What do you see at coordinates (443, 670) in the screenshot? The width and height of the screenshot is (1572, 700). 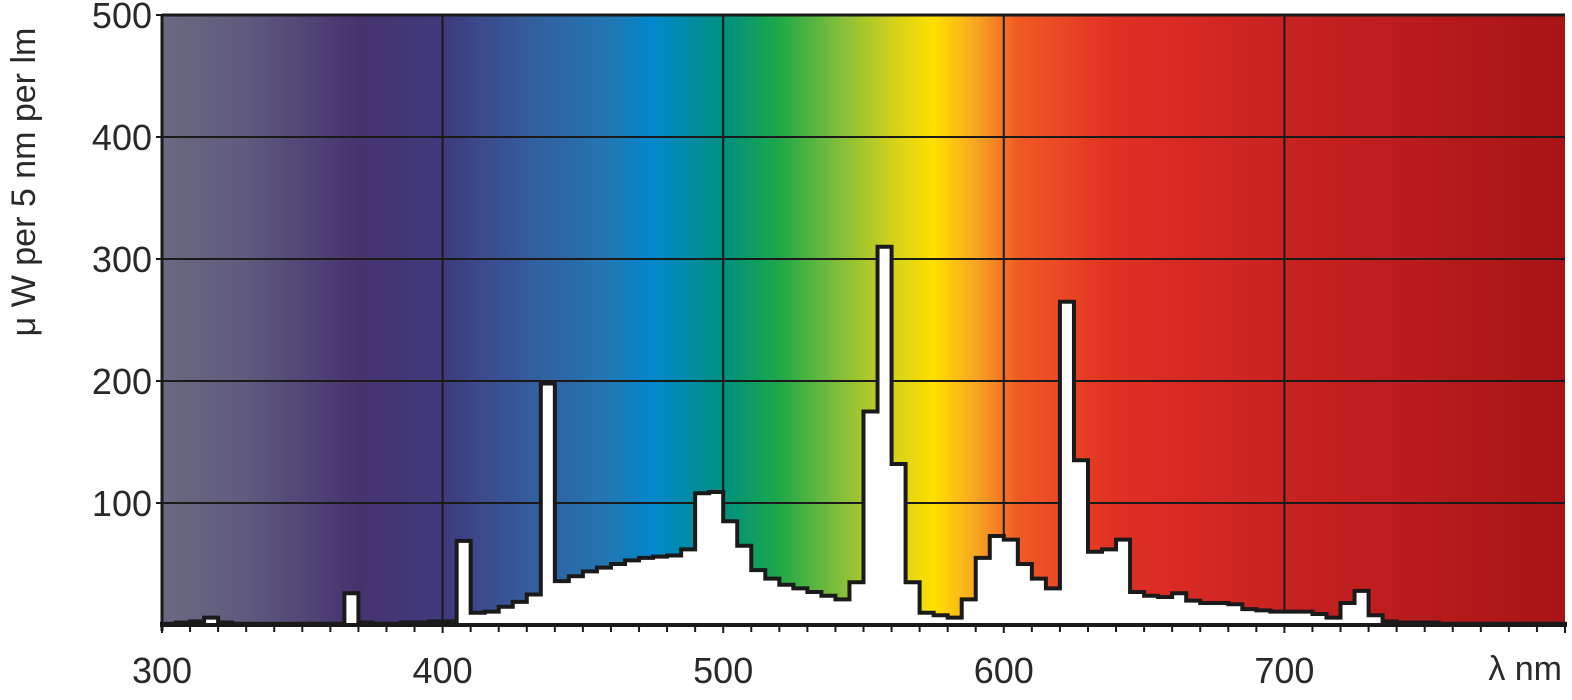 I see `x-tick-label: 400` at bounding box center [443, 670].